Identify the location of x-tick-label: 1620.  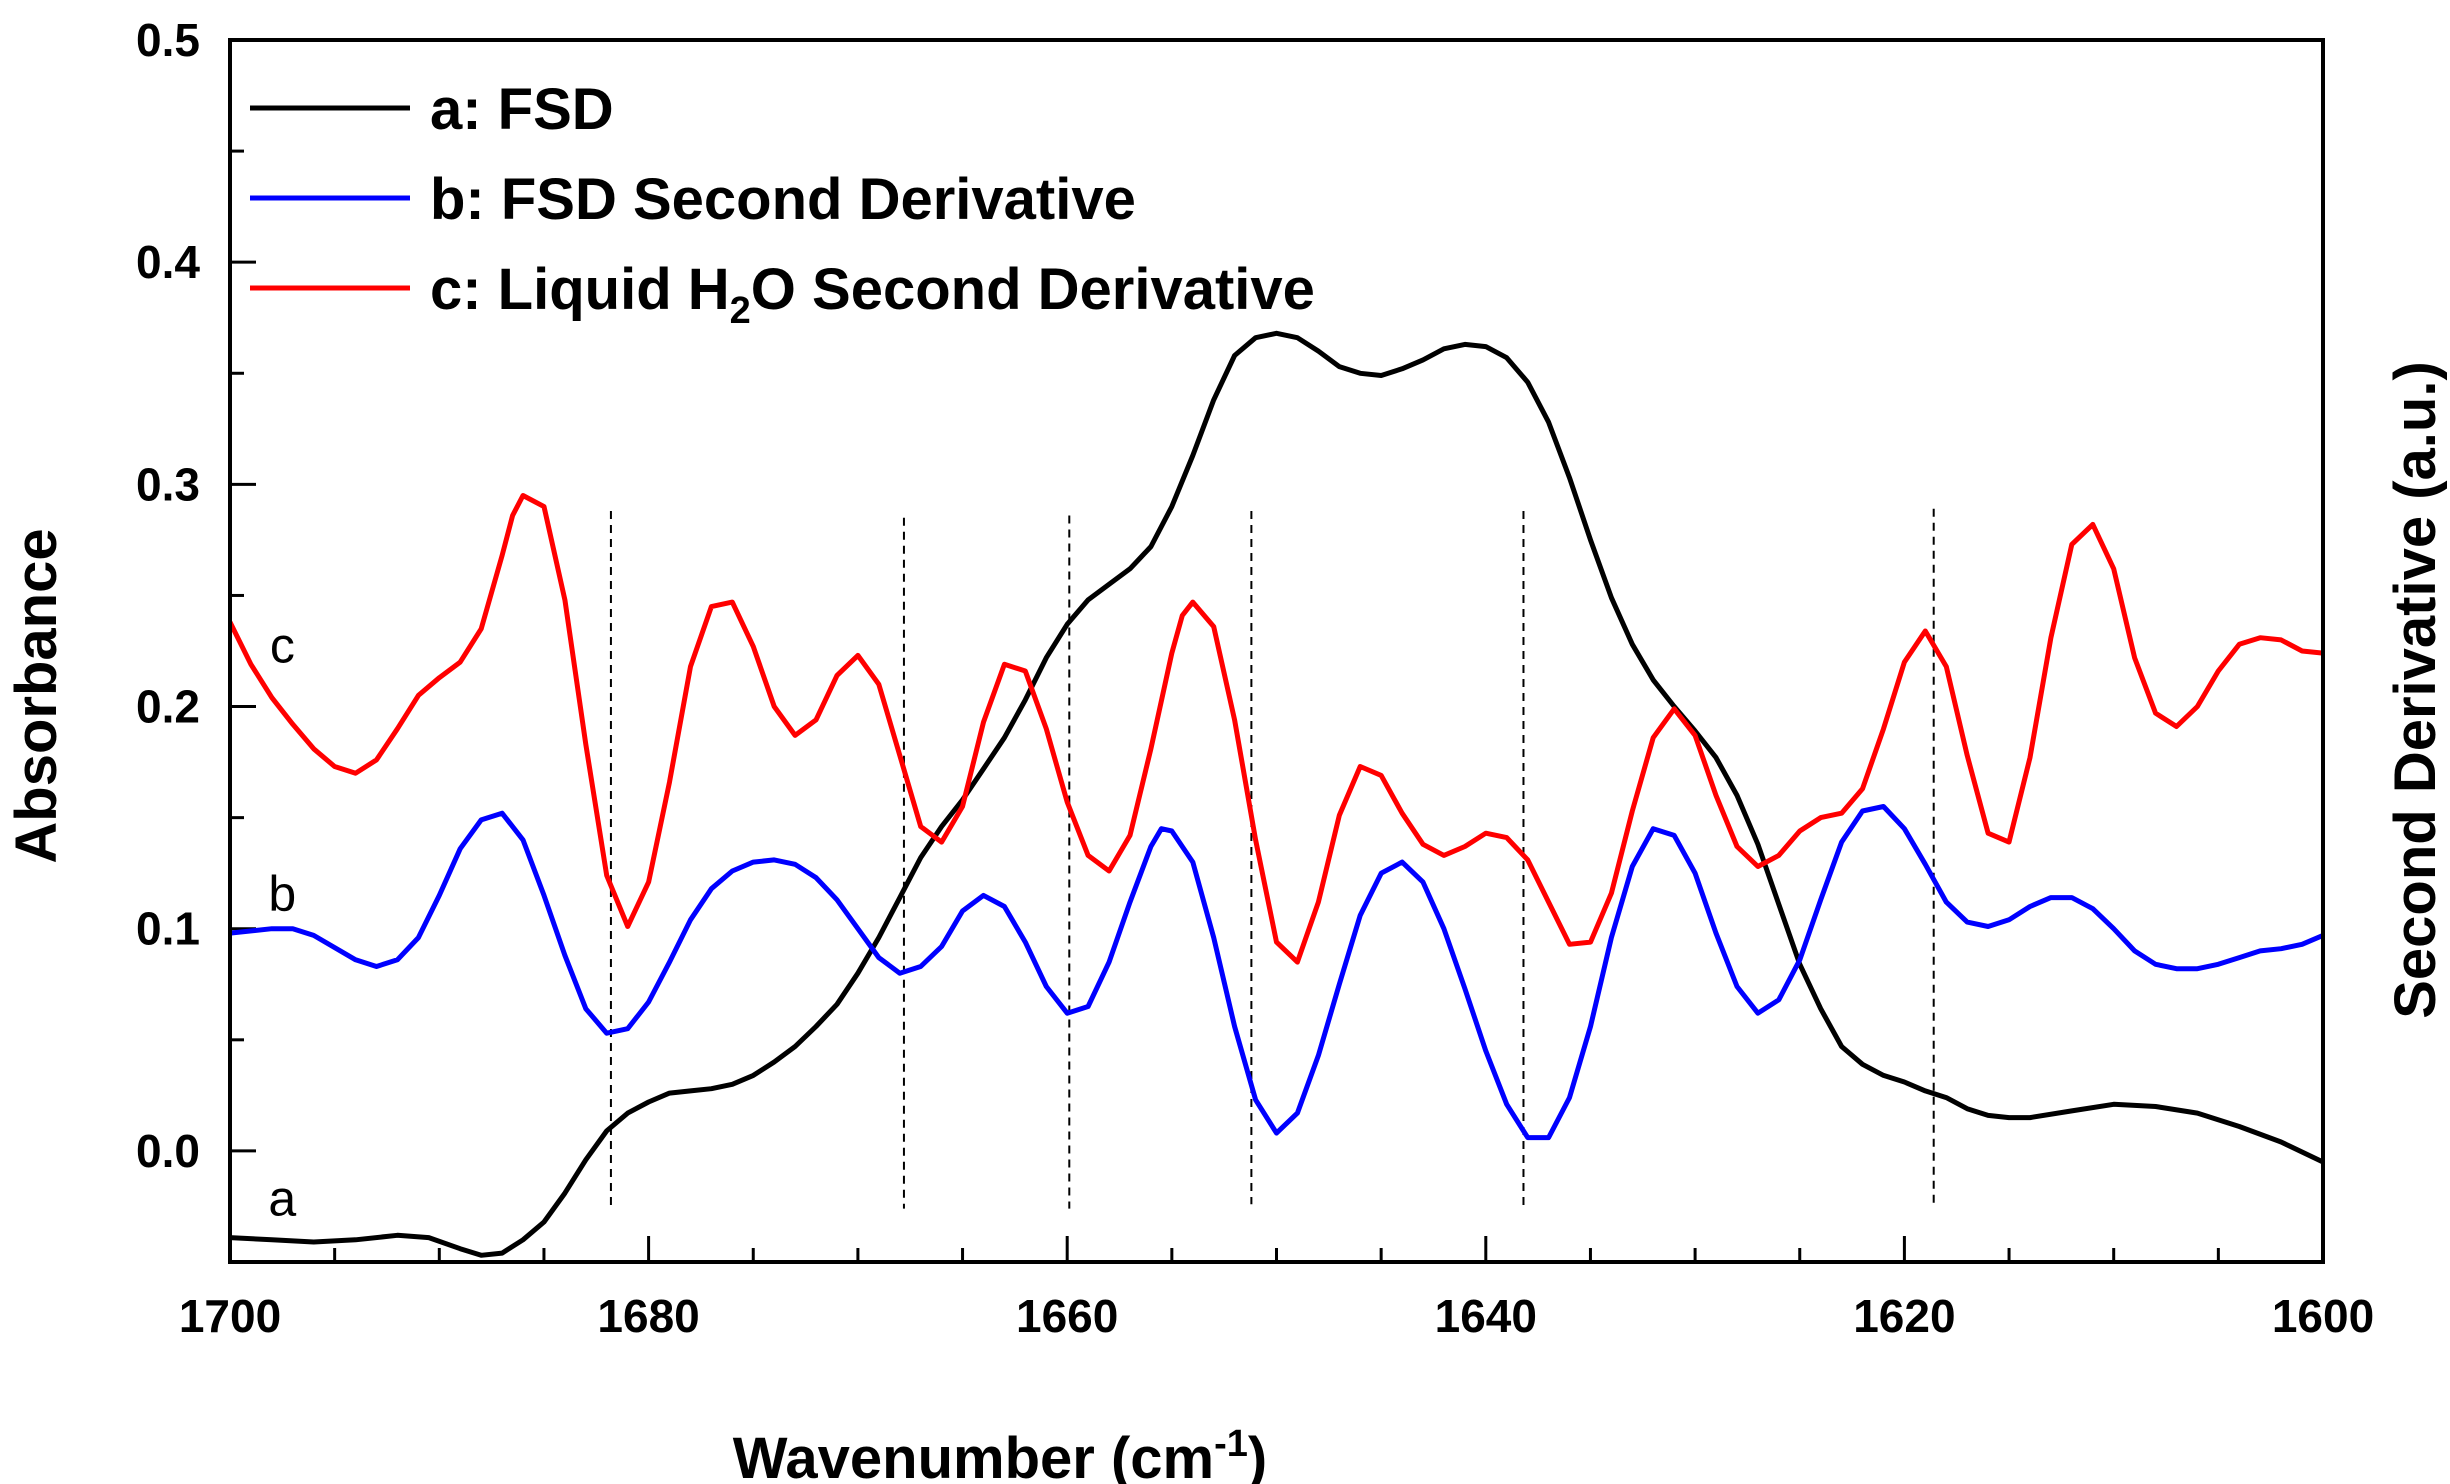
(1904, 1316).